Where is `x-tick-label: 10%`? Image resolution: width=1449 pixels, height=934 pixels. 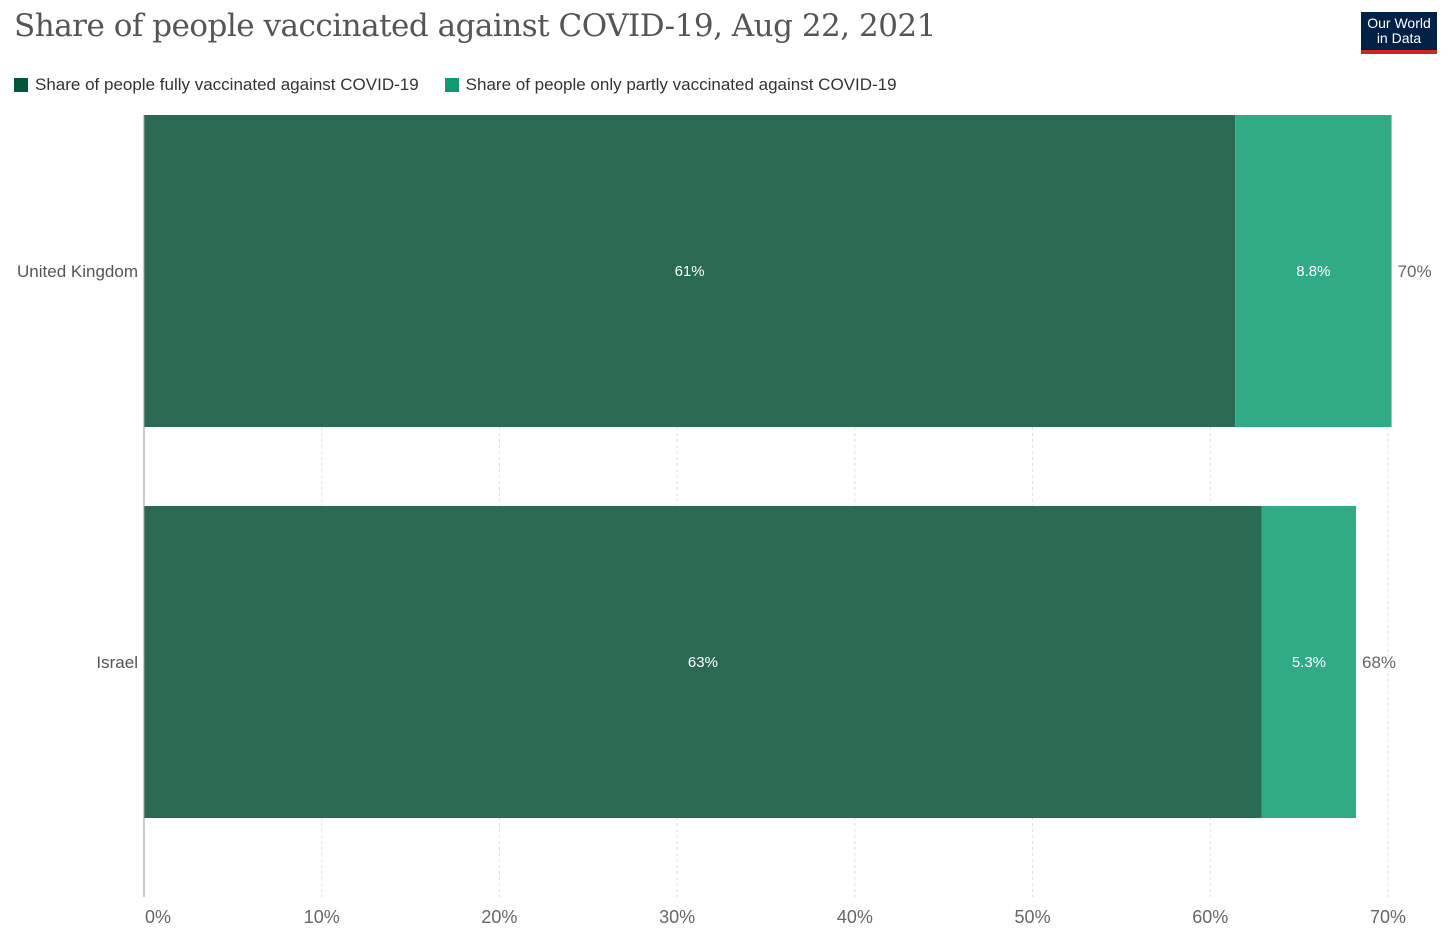 x-tick-label: 10% is located at coordinates (322, 917).